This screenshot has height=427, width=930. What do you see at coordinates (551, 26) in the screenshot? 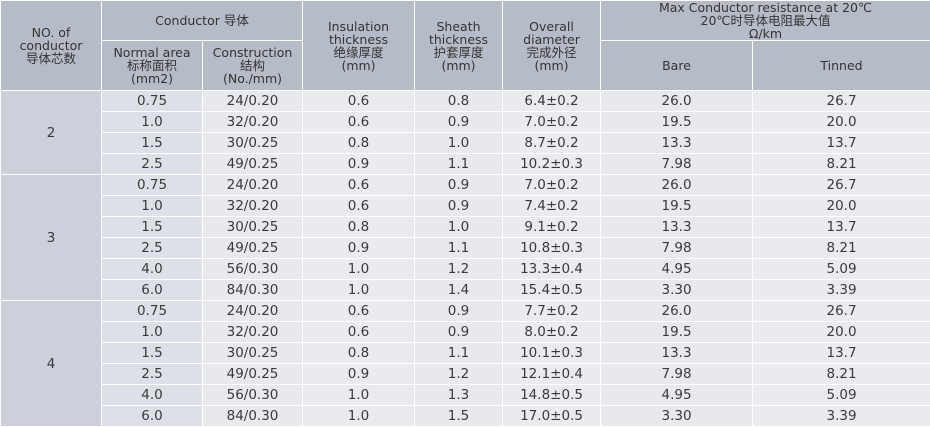
I see `header-diameter-line: Overall` at bounding box center [551, 26].